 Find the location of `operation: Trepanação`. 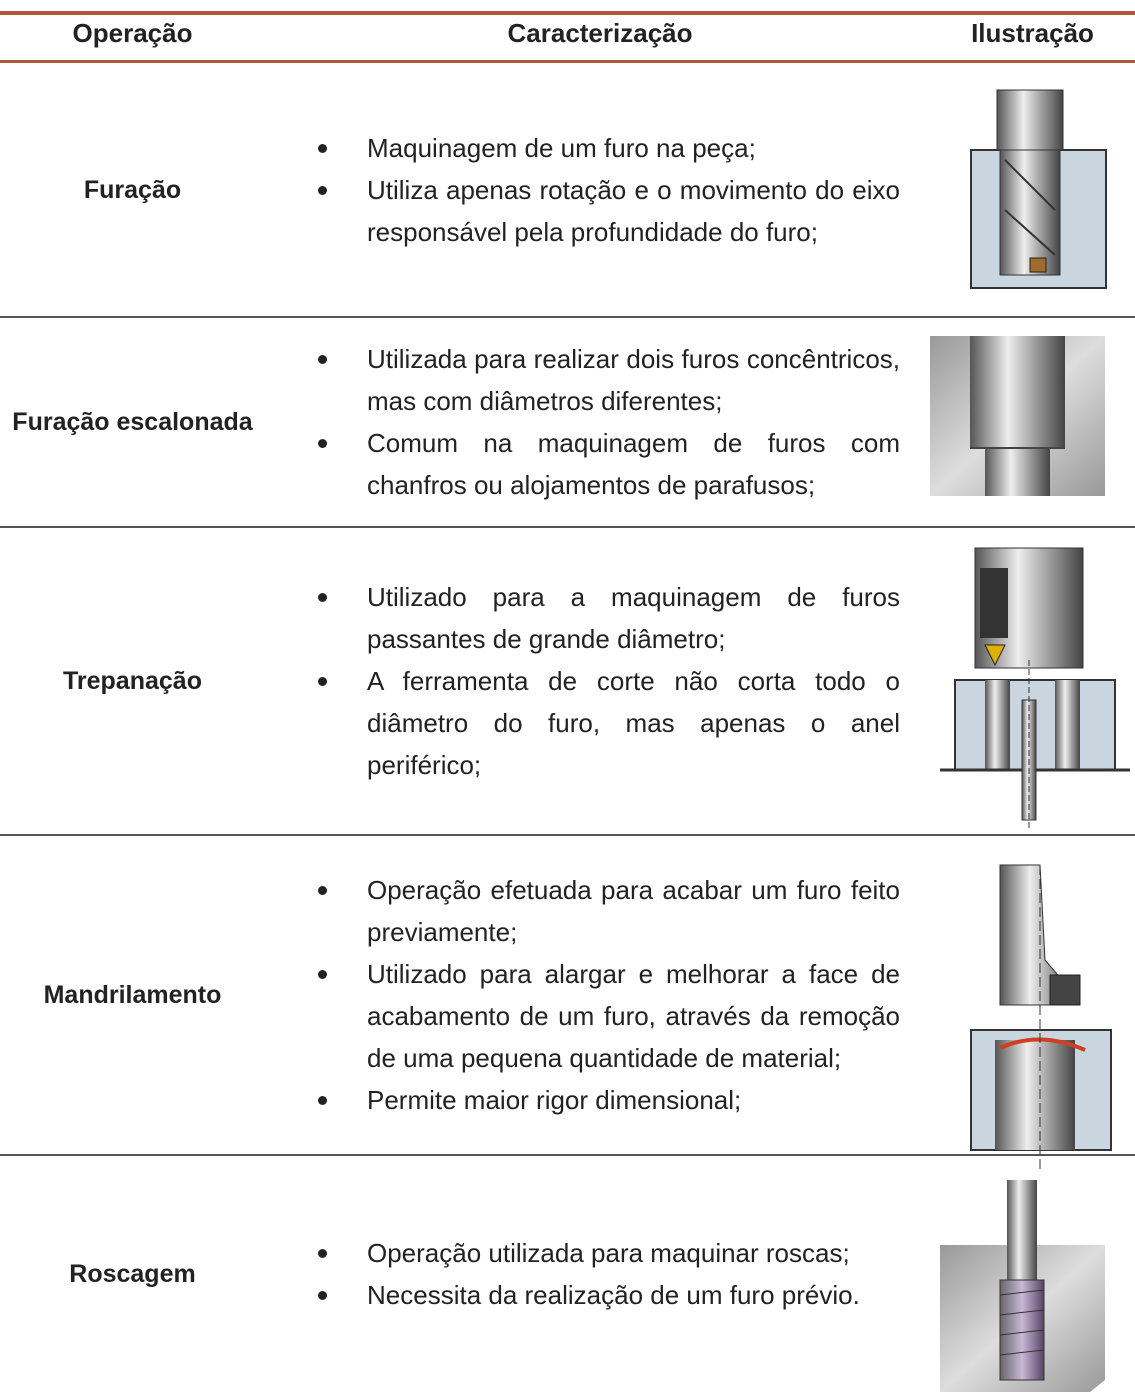

operation: Trepanação is located at coordinates (132, 681).